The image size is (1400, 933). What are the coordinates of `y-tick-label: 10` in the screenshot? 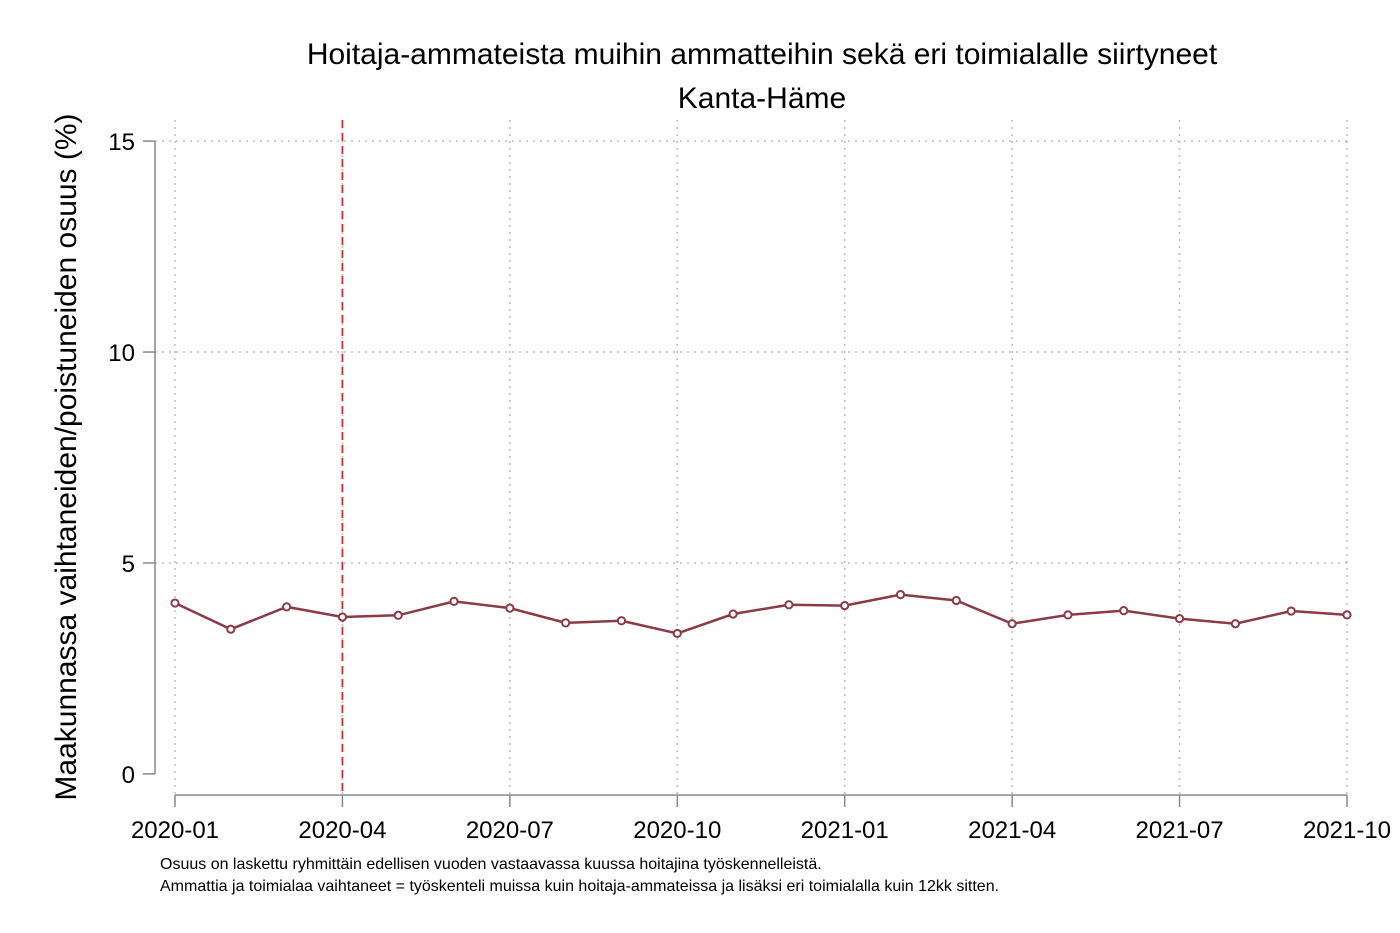 It's located at (121, 353).